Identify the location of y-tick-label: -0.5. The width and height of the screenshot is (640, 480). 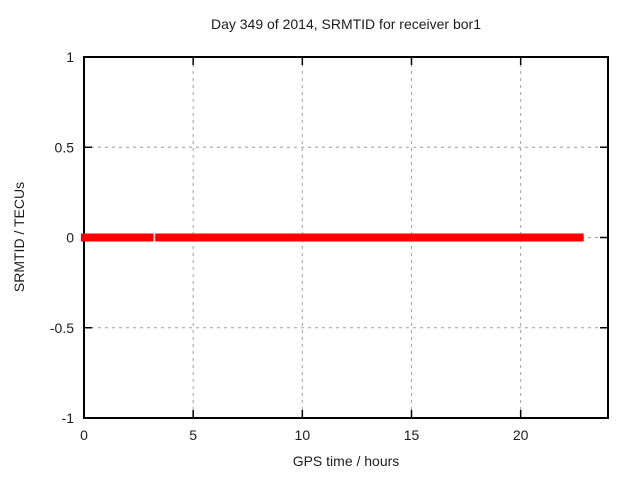
(62, 328).